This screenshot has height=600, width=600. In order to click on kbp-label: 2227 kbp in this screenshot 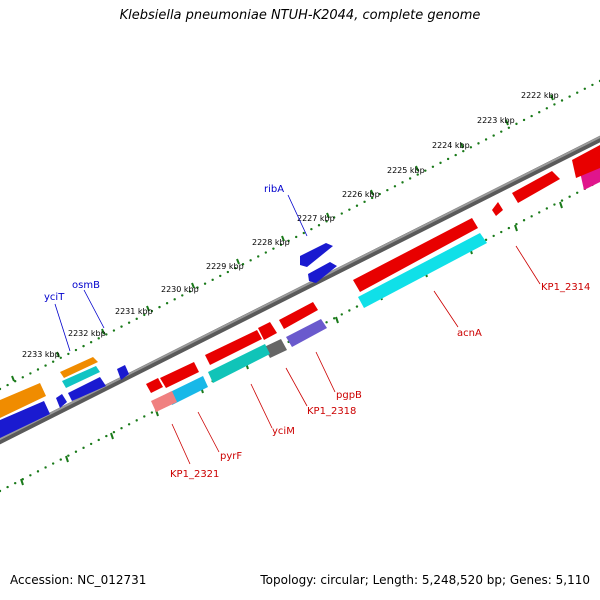, I will do `click(316, 218)`.